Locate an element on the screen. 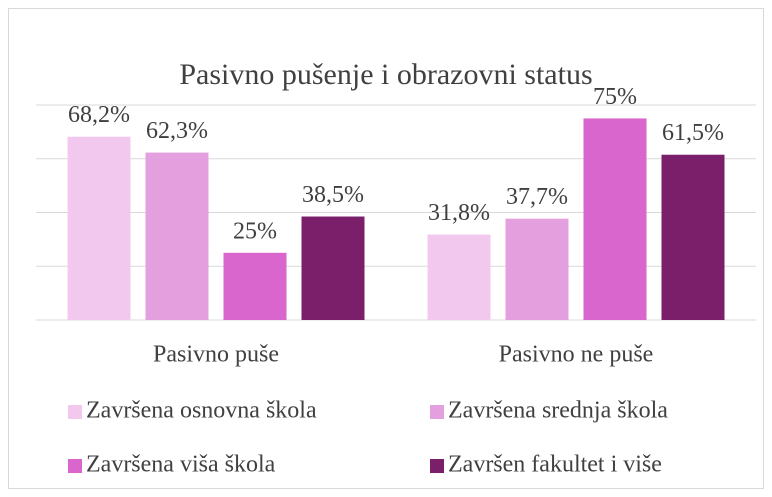 This screenshot has height=497, width=772. legend-label: Završena viša škola is located at coordinates (181, 465).